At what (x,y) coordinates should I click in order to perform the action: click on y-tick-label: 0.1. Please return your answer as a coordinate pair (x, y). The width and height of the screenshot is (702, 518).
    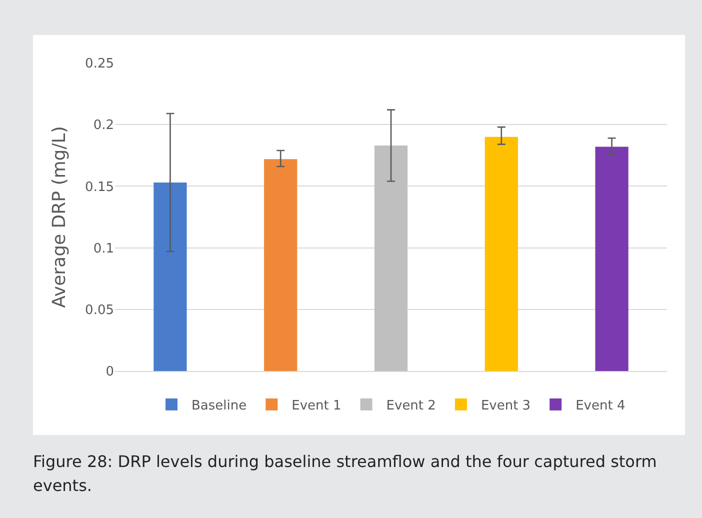
    Looking at the image, I should click on (103, 248).